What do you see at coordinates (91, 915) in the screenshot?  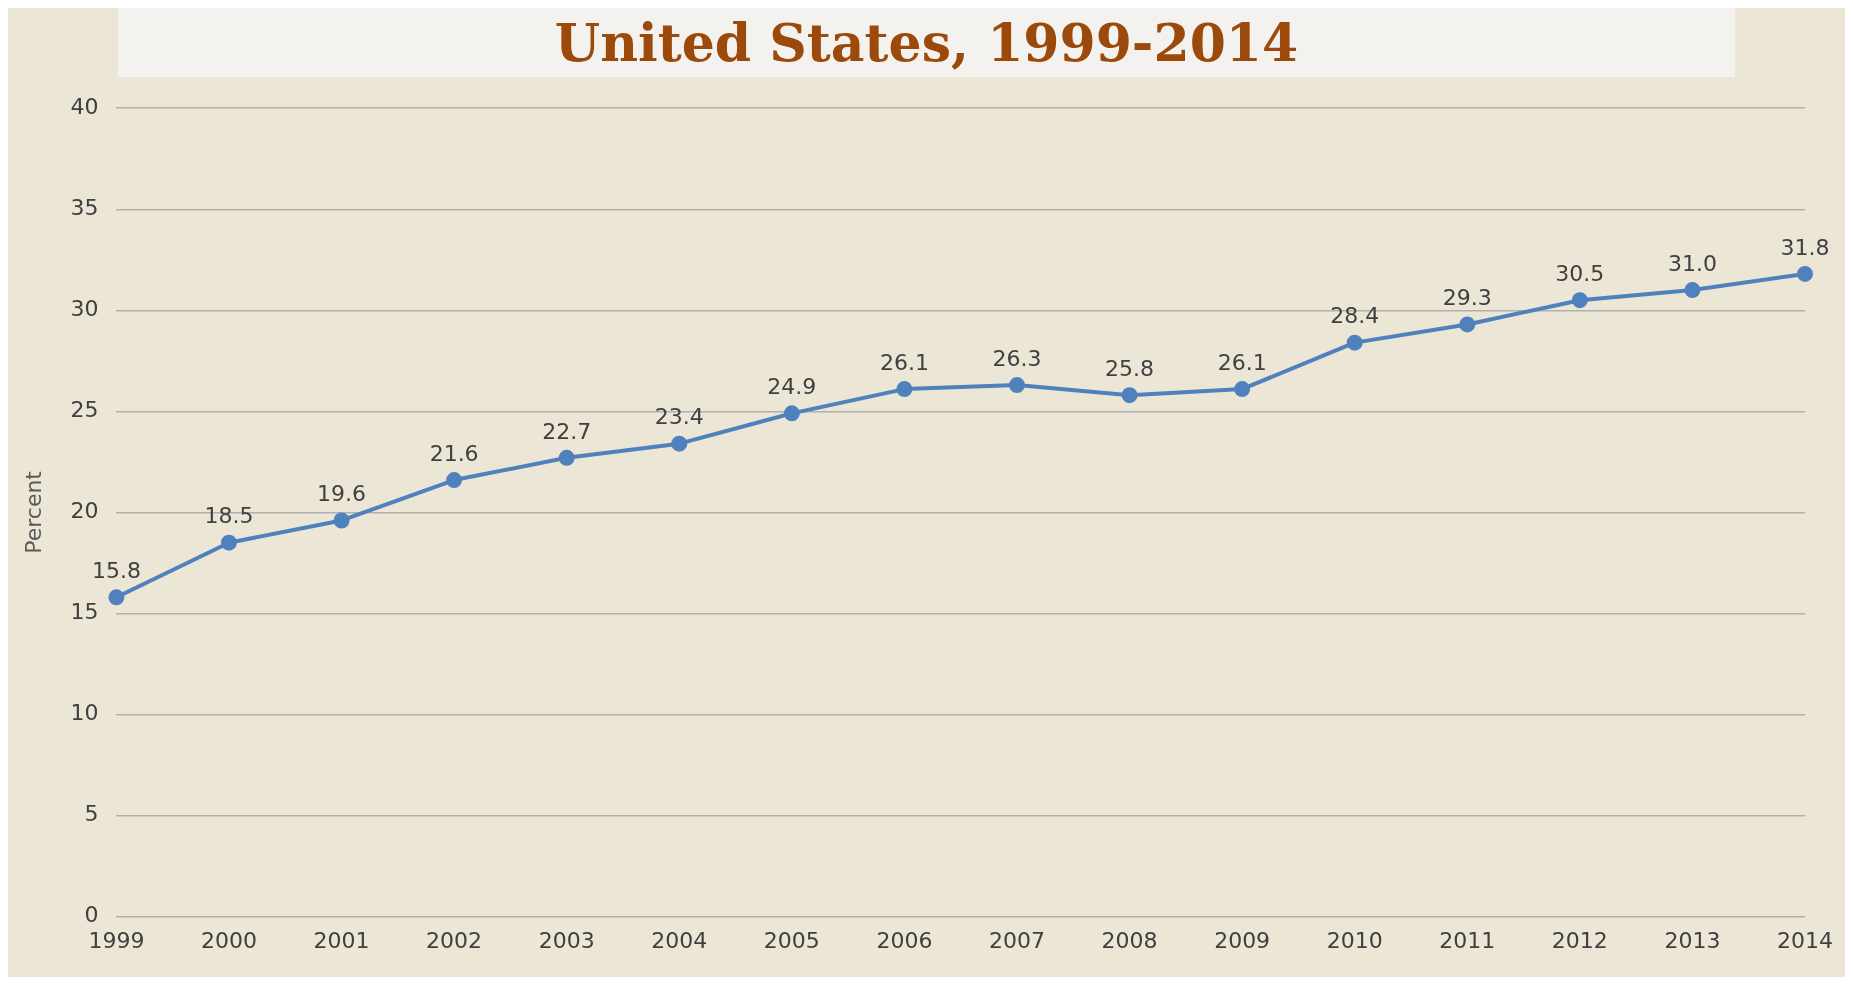 I see `y-tick-label: 0` at bounding box center [91, 915].